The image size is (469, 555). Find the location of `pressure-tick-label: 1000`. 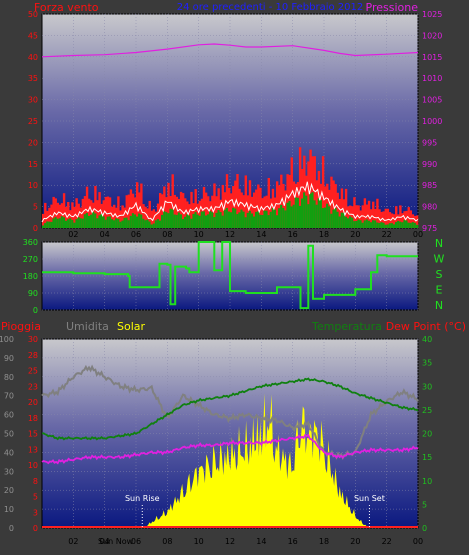

pressure-tick-label: 1000 is located at coordinates (432, 121).